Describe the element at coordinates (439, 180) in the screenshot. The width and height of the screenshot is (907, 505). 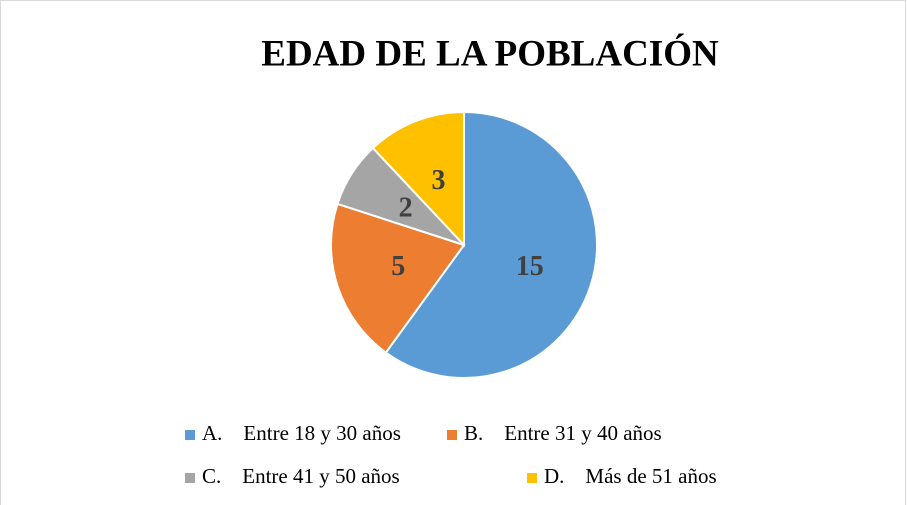
I see `data-label: 3` at that location.